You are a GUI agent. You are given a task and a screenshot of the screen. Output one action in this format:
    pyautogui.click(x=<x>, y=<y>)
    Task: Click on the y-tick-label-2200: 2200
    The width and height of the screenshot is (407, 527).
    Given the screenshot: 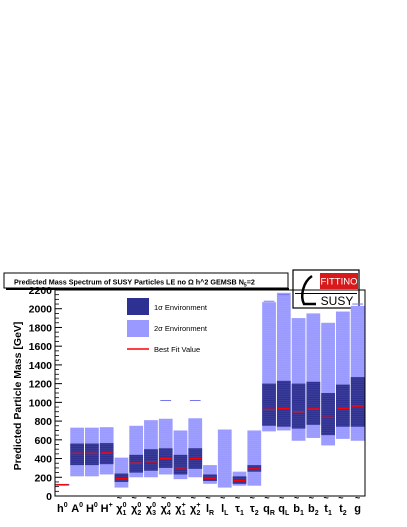 What is the action you would take?
    pyautogui.click(x=41, y=291)
    